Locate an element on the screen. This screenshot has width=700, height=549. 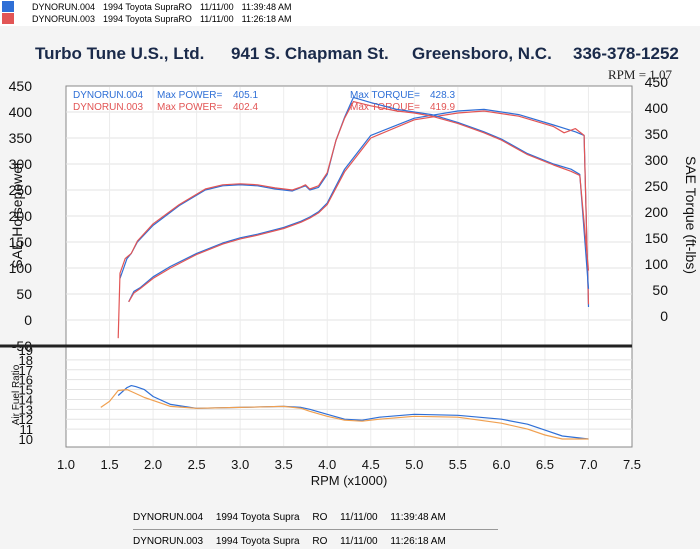
annotation-run: DYNORUN.003 is located at coordinates (108, 107).